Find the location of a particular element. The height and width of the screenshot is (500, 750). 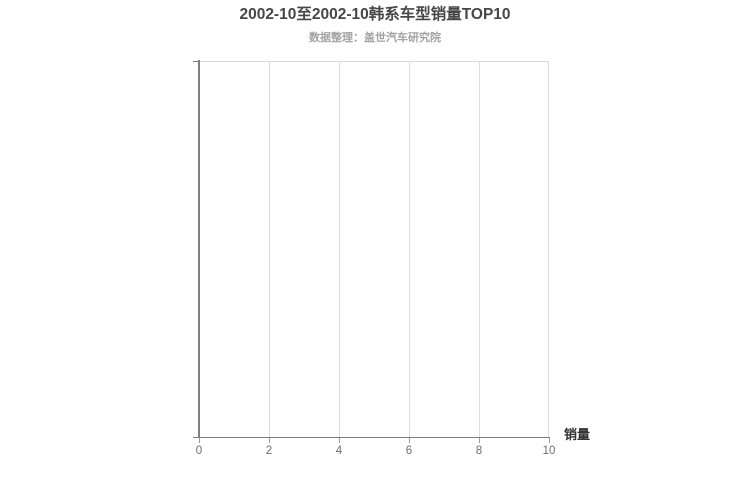

x-axis-label-2: 2 is located at coordinates (269, 451).